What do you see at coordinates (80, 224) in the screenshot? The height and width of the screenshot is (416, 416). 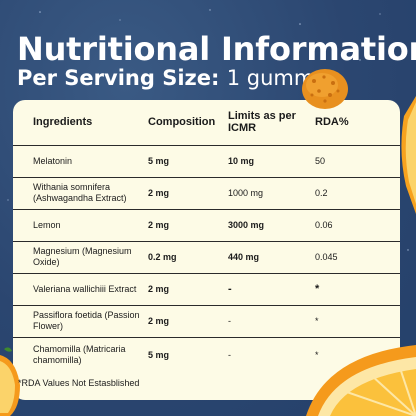 I see `ingredient-cell: Lemon` at bounding box center [80, 224].